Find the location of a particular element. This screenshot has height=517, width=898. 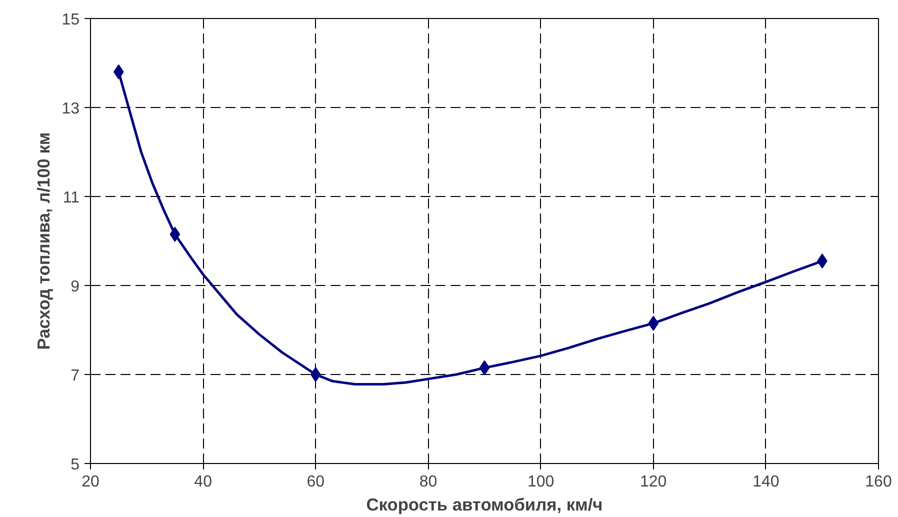

y-tick-label: 15 is located at coordinates (71, 20).